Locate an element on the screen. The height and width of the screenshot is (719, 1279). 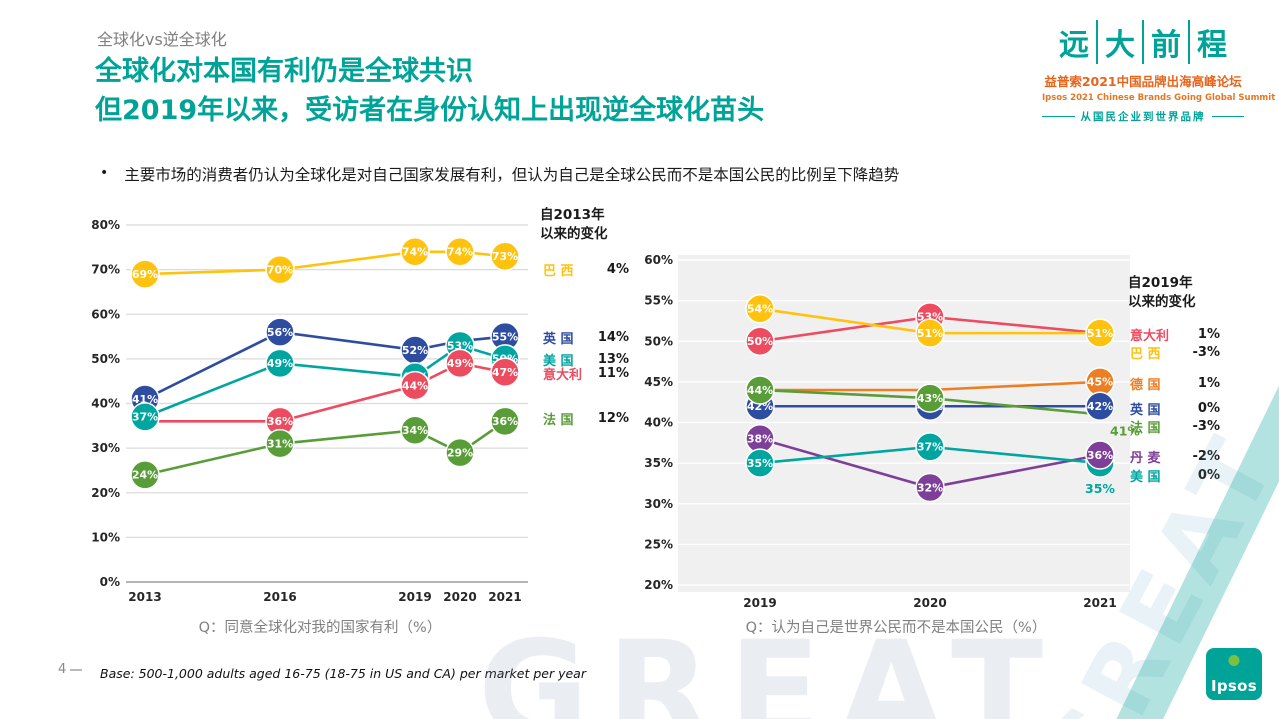
data-point-label: 74% is located at coordinates (415, 252).